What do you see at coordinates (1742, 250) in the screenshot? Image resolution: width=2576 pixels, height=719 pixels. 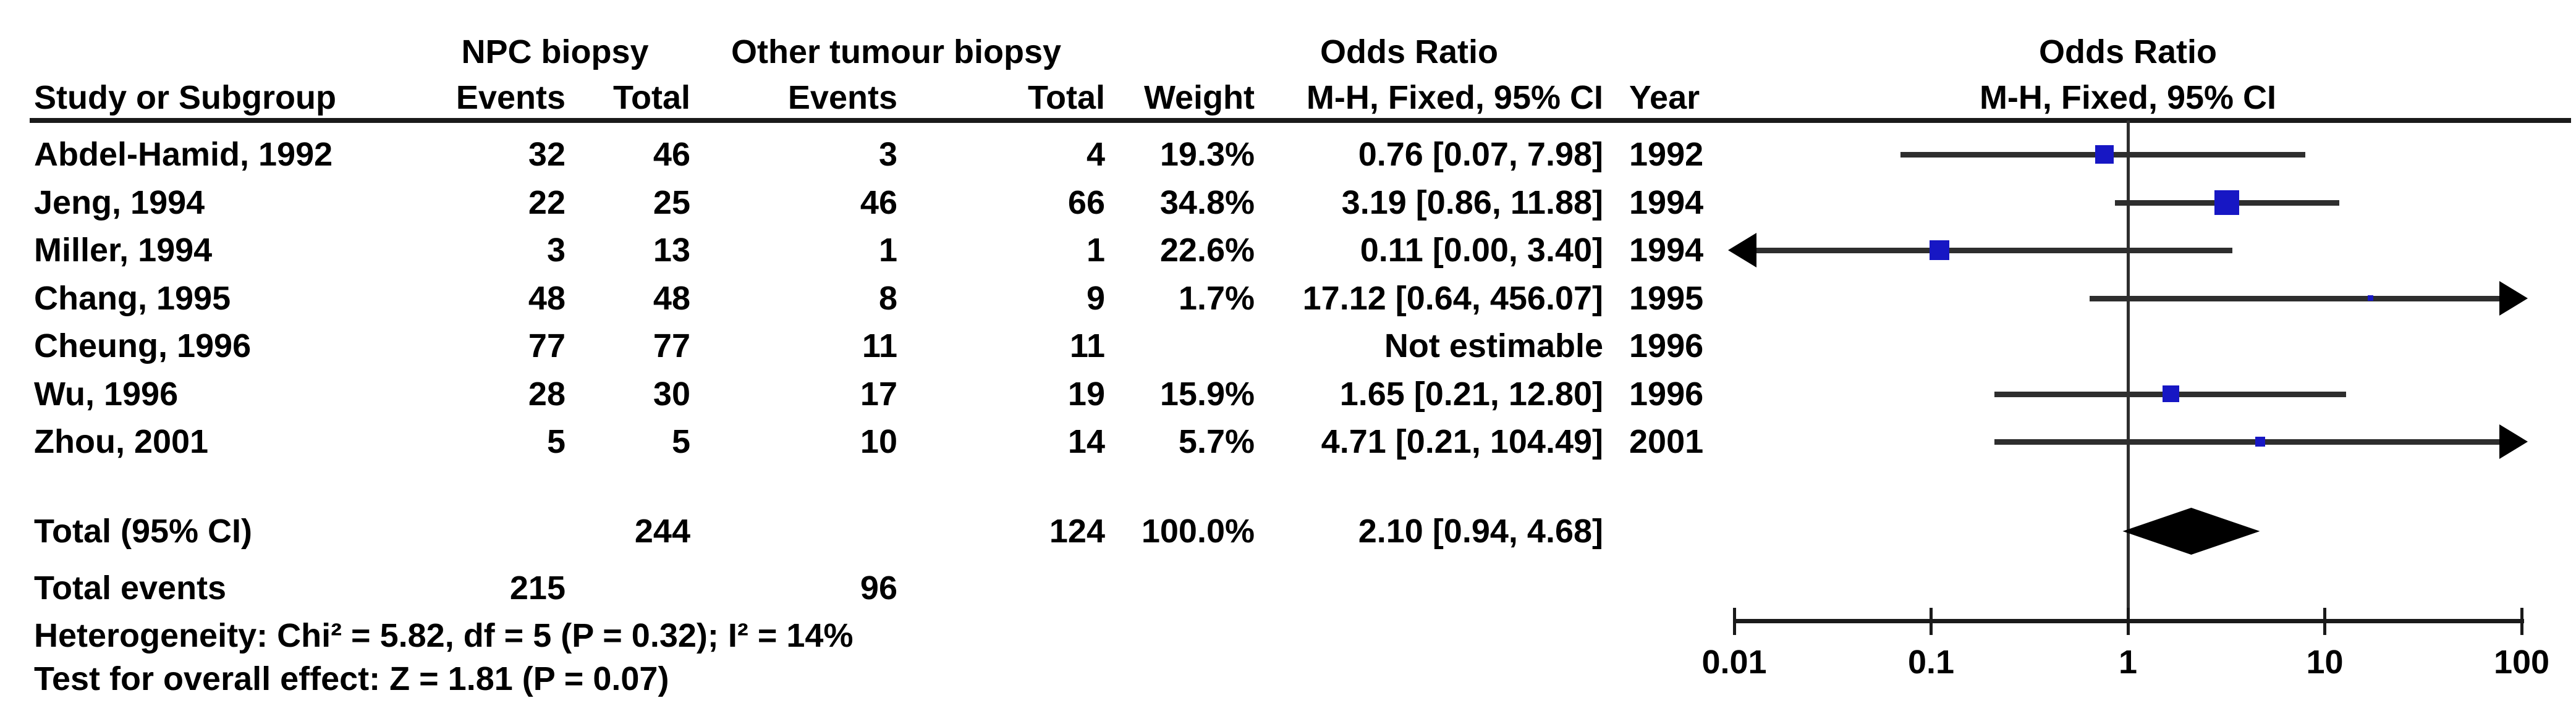 I see `arrowhead-left` at bounding box center [1742, 250].